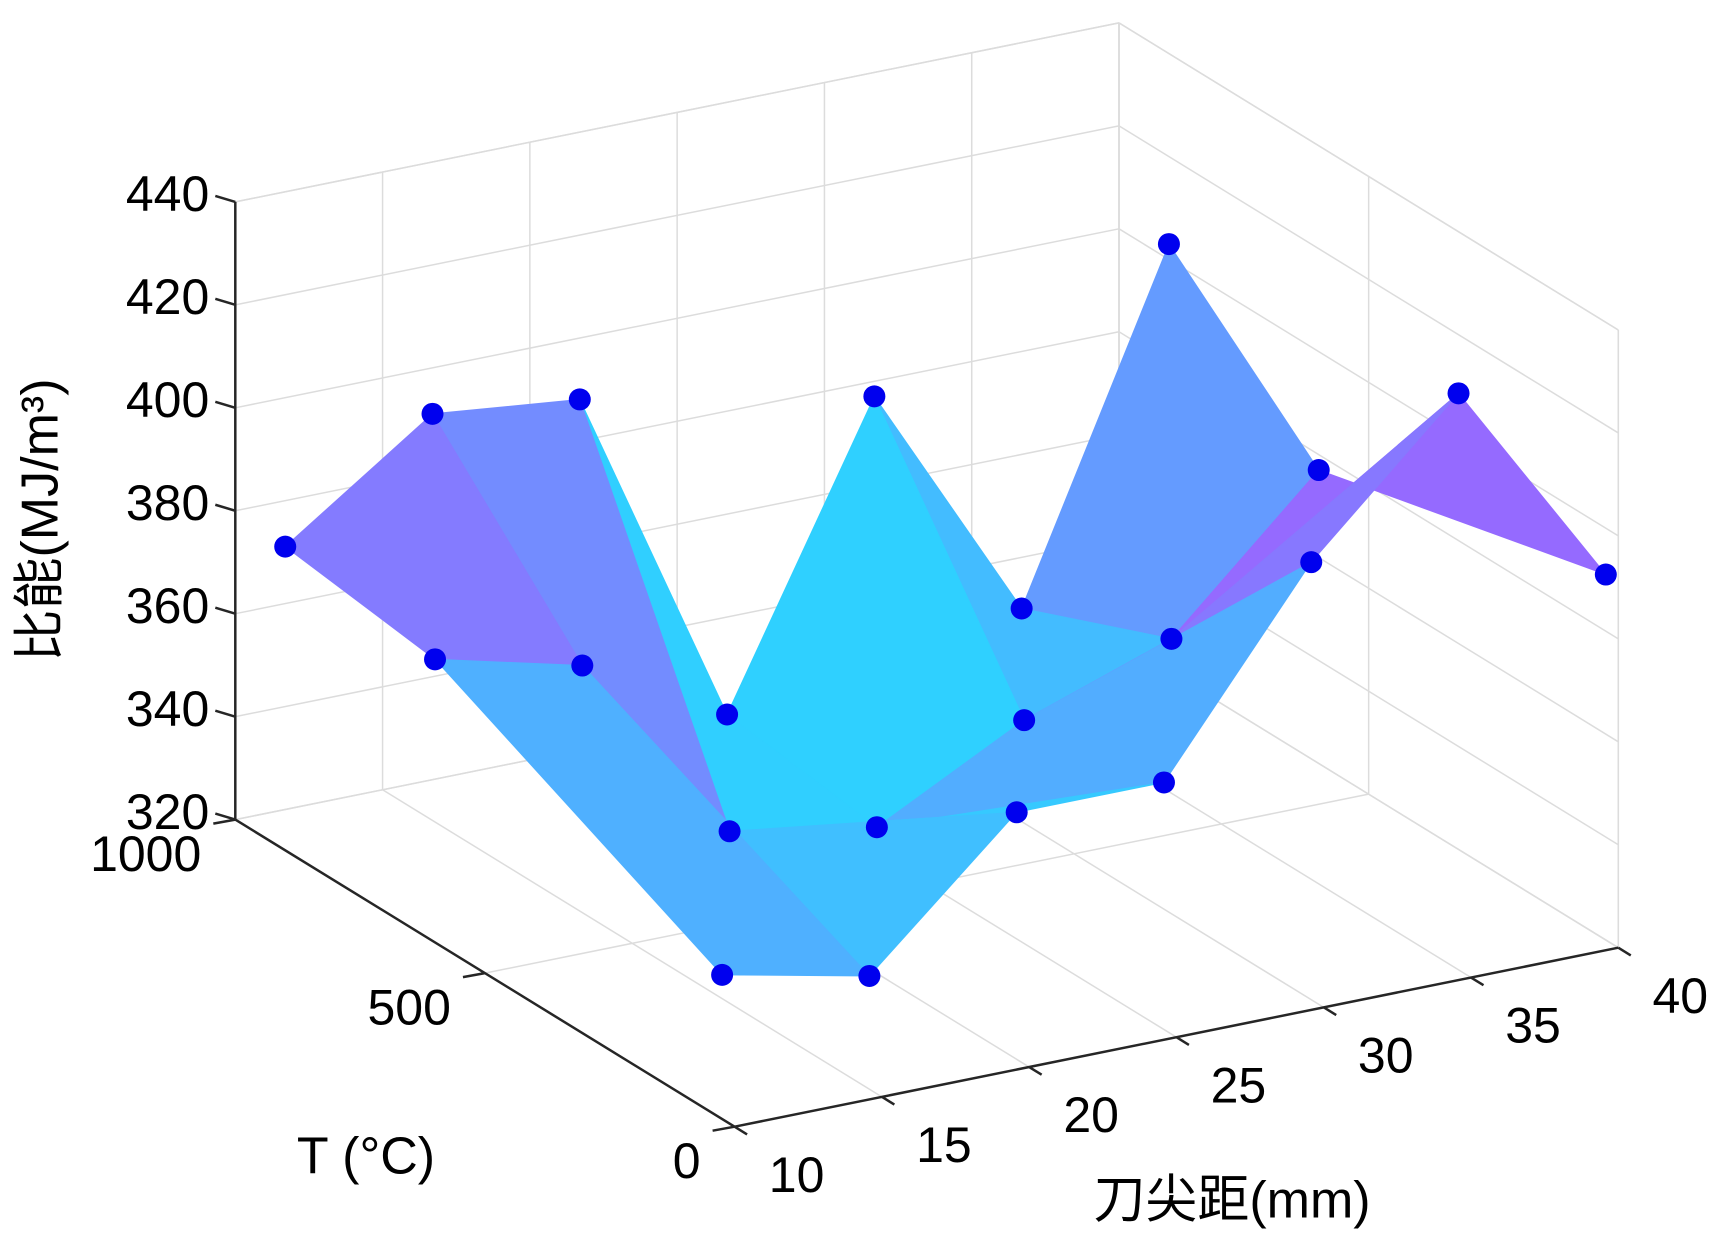 This screenshot has height=1256, width=1732. Describe the element at coordinates (167, 297) in the screenshot. I see `z-tick-label: 420` at that location.